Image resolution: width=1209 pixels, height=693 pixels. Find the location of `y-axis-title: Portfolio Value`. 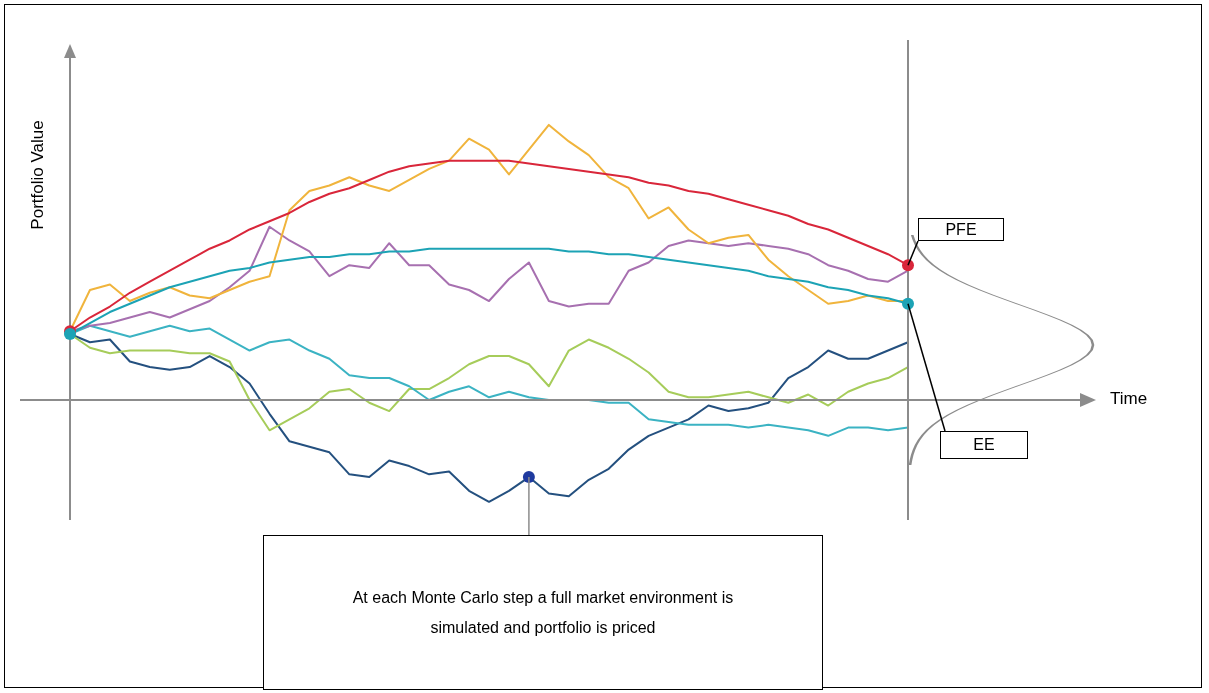

y-axis-title: Portfolio Value is located at coordinates (38, 175).